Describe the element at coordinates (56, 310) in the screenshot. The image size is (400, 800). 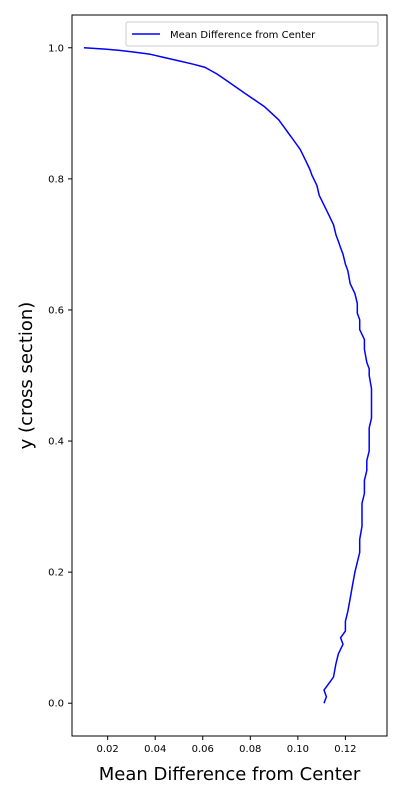
I see `y-tick-label: 0.6` at that location.